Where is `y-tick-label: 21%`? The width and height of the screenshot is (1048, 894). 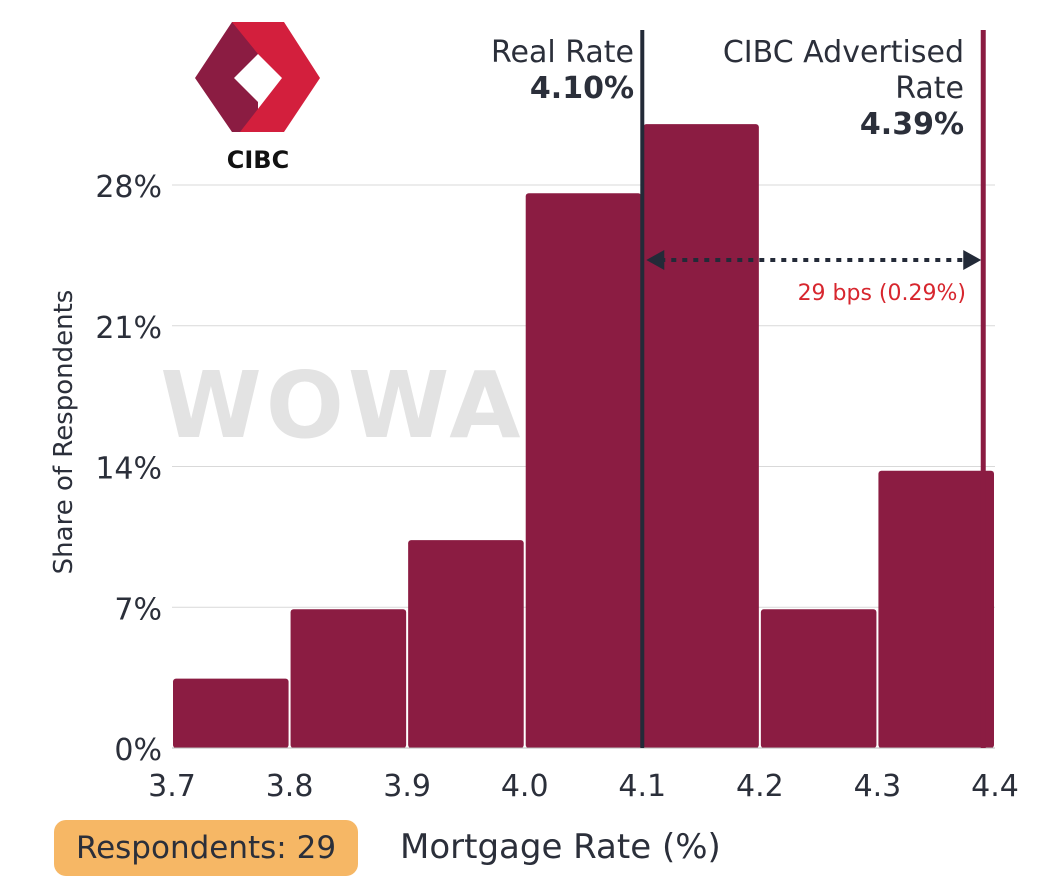 y-tick-label: 21% is located at coordinates (128, 328).